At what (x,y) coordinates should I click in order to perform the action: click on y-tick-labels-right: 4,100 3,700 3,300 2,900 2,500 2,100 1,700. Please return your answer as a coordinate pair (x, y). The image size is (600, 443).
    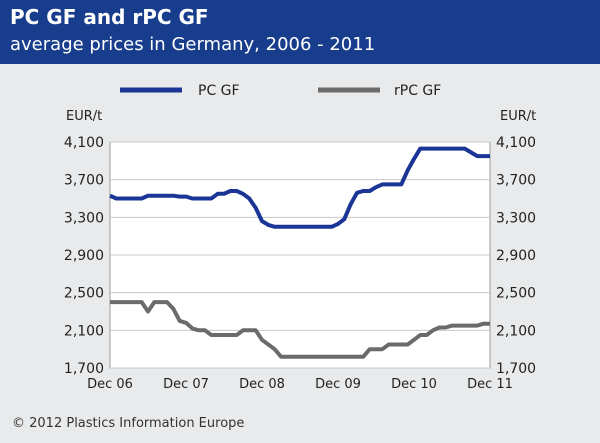
    Looking at the image, I should click on (516, 256).